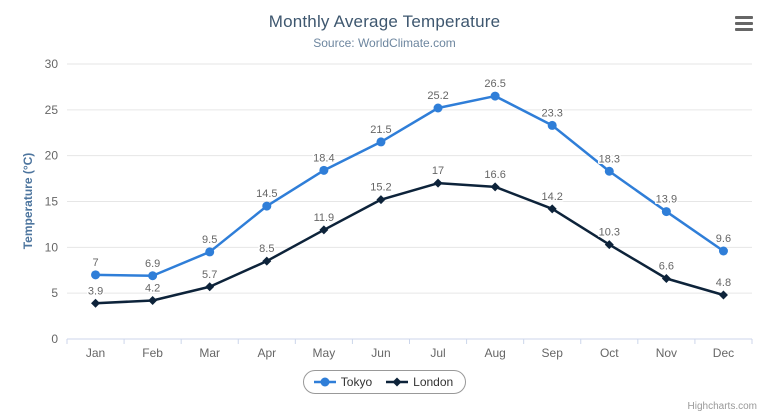 The height and width of the screenshot is (416, 769). I want to click on data-label: 21.5, so click(380, 130).